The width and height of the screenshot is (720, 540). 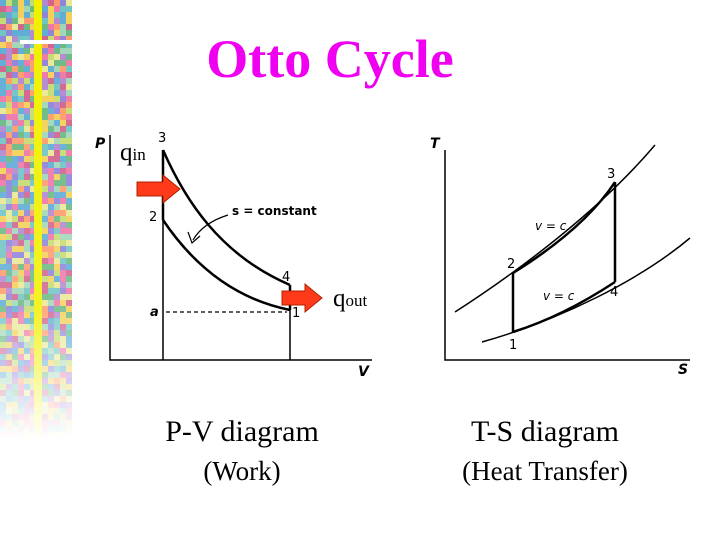 What do you see at coordinates (158, 189) in the screenshot?
I see `qin-arrow-icon` at bounding box center [158, 189].